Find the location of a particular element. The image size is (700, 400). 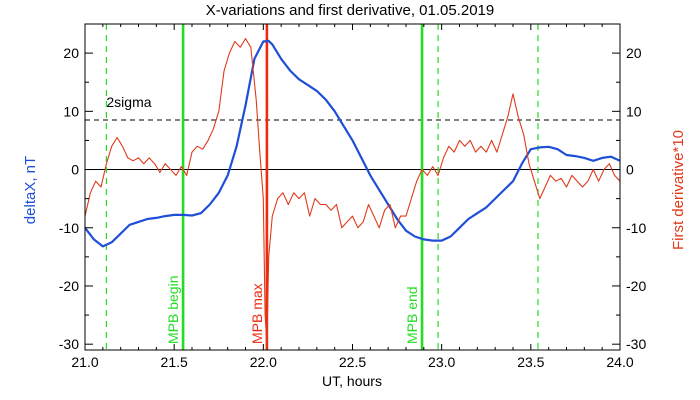

y-tick-label-right: 0 is located at coordinates (630, 170).